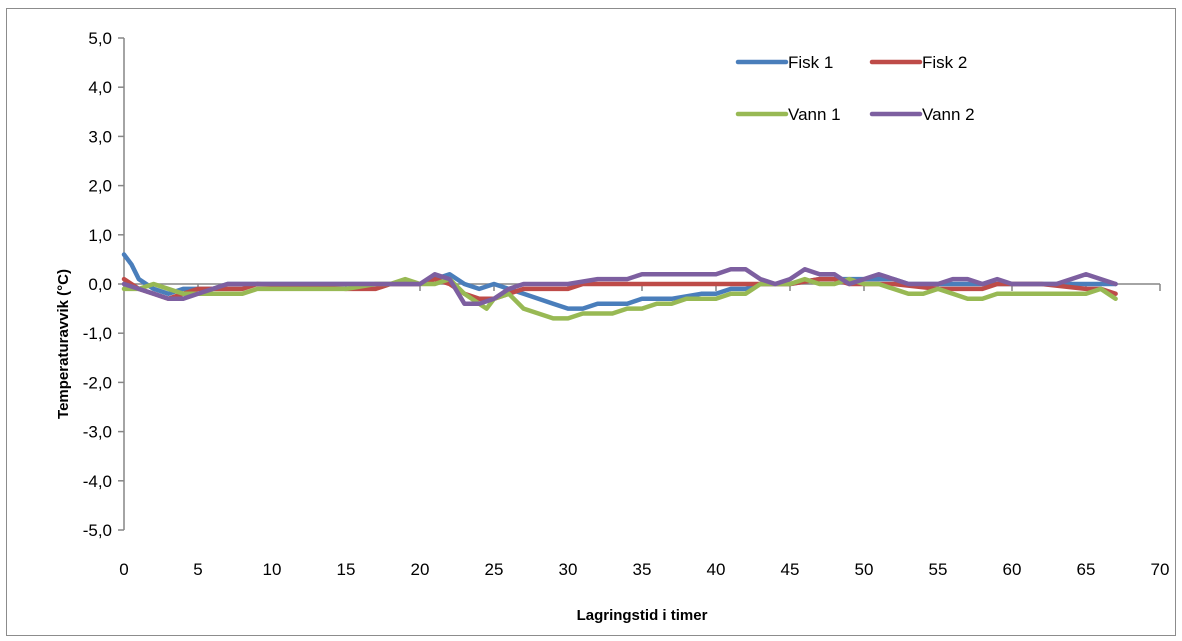 The height and width of the screenshot is (641, 1182). I want to click on y-tick-label: -5,0, so click(97, 530).